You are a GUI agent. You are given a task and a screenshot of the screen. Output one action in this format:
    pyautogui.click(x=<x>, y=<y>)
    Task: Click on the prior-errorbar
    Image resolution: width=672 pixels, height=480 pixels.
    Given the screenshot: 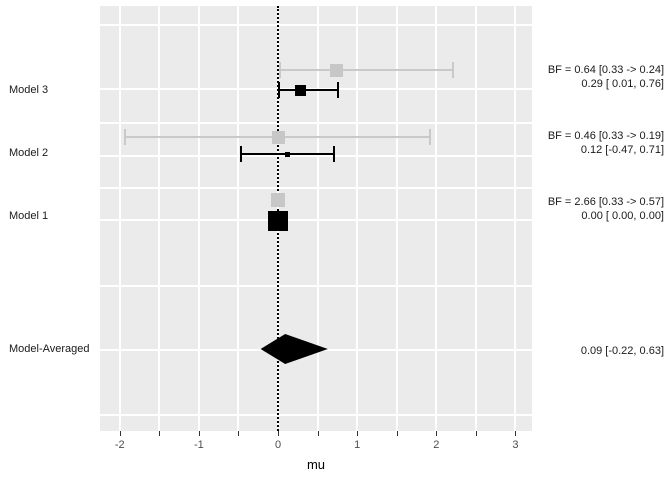 What is the action you would take?
    pyautogui.click(x=366, y=70)
    